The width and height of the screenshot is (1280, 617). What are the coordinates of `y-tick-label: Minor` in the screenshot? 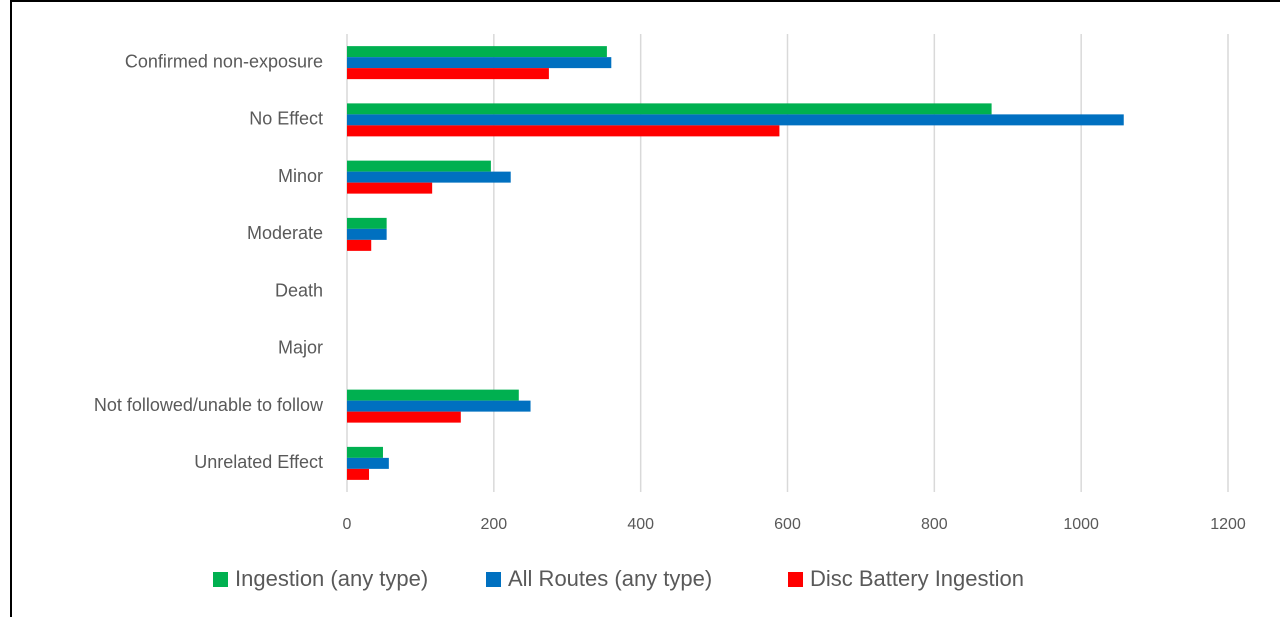 It's located at (300, 176).